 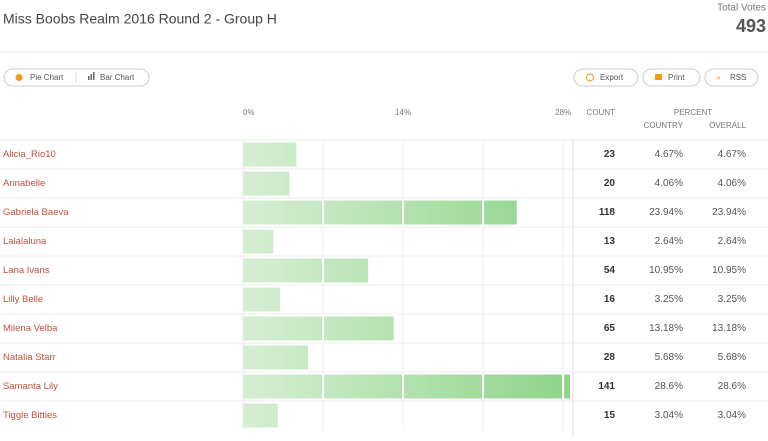 What do you see at coordinates (666, 270) in the screenshot?
I see `country-percent: 10.95%` at bounding box center [666, 270].